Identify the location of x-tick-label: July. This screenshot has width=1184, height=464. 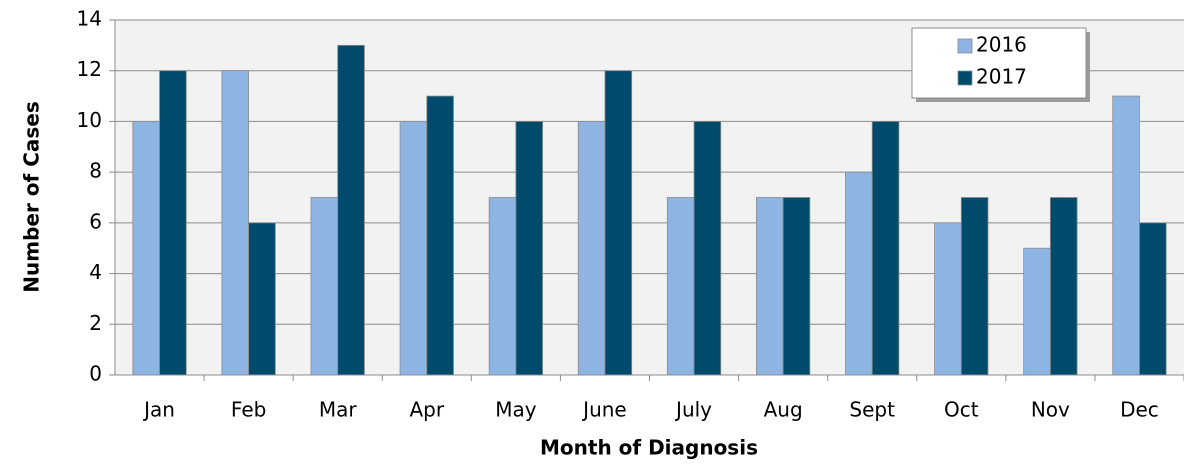
(693, 410).